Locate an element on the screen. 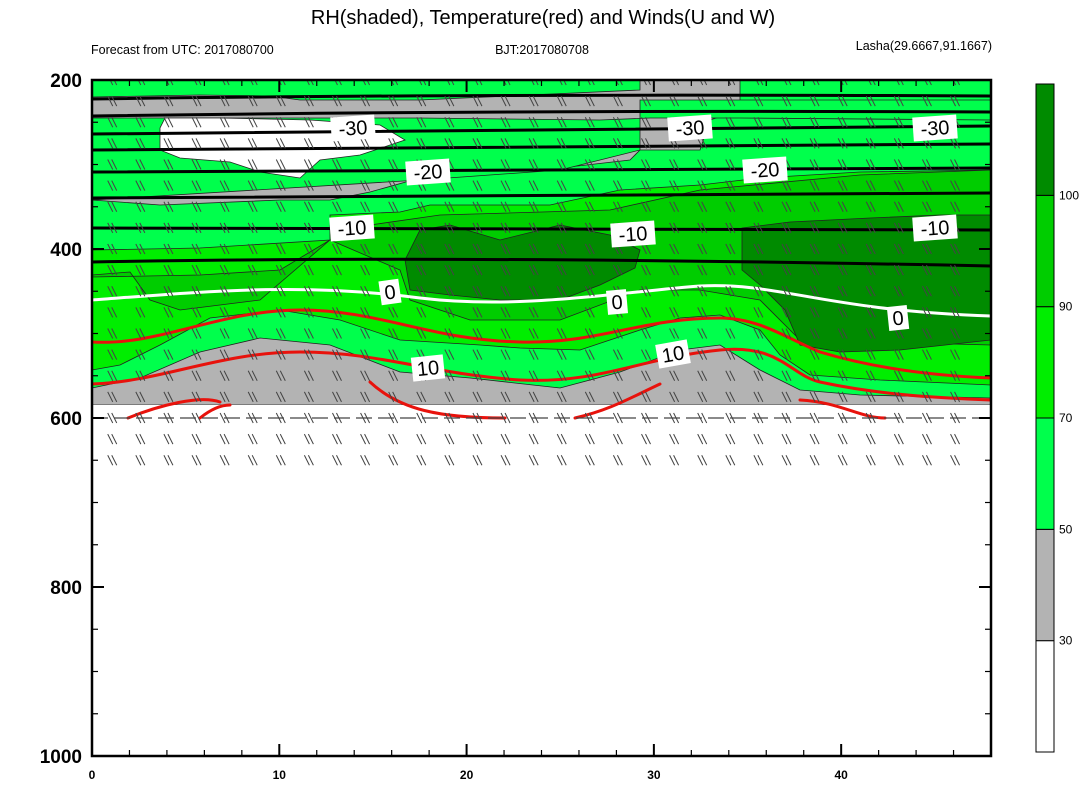  colorbar-label: 90 is located at coordinates (1066, 307).